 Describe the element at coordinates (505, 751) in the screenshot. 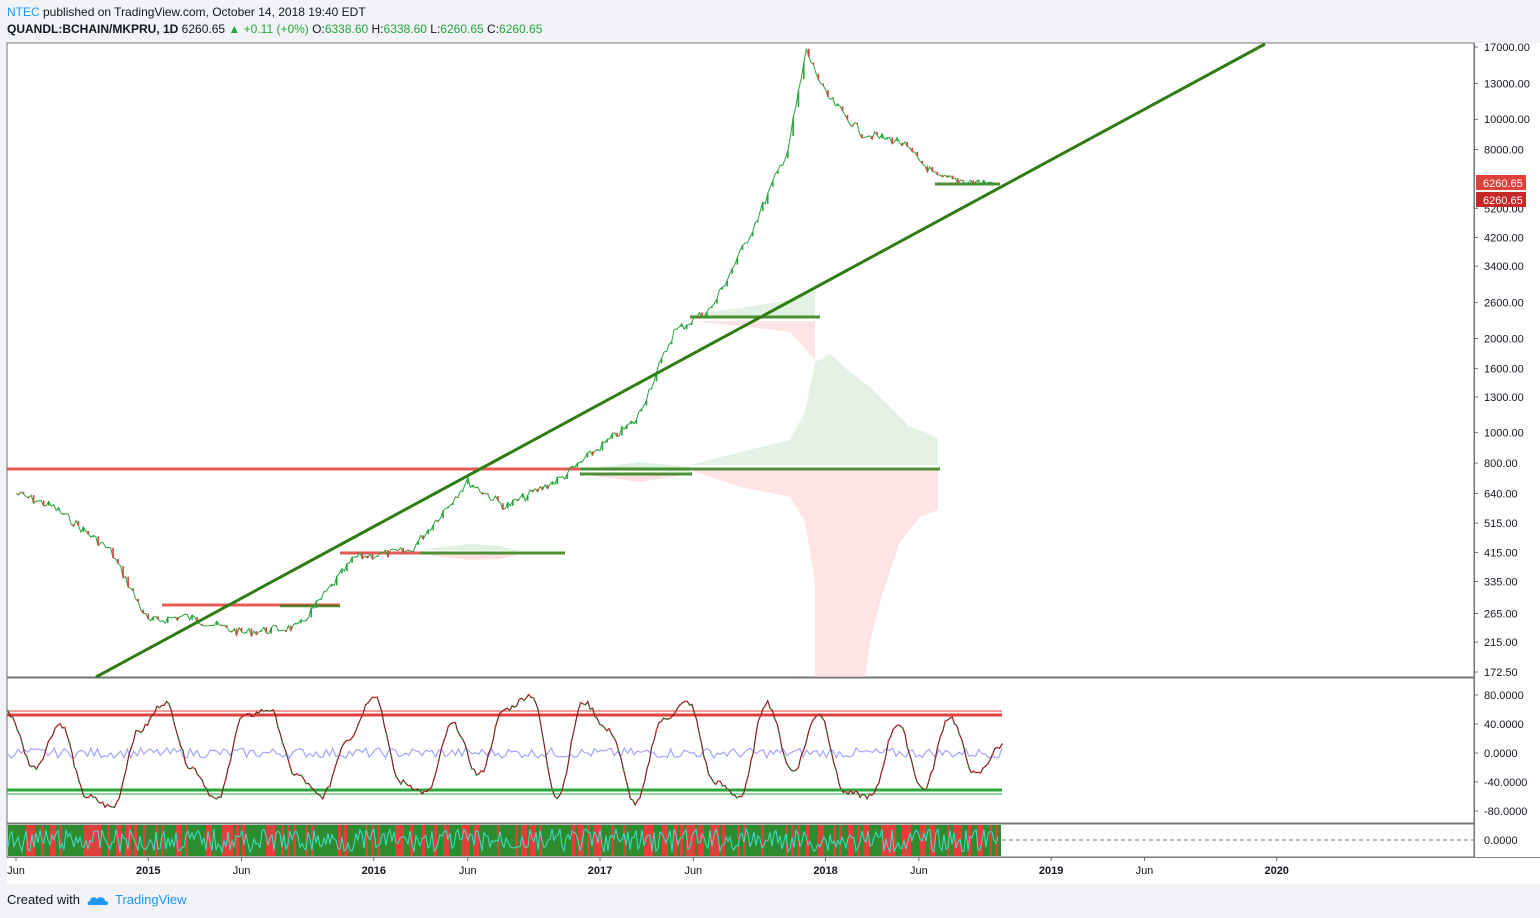

I see `osc-series` at that location.